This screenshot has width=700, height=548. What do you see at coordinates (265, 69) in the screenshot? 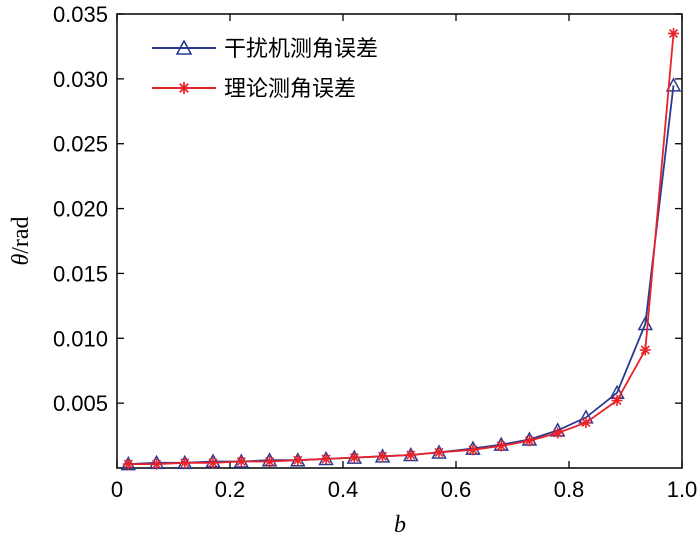
I see `legend: 干扰机测角误差 理论测角误差` at bounding box center [265, 69].